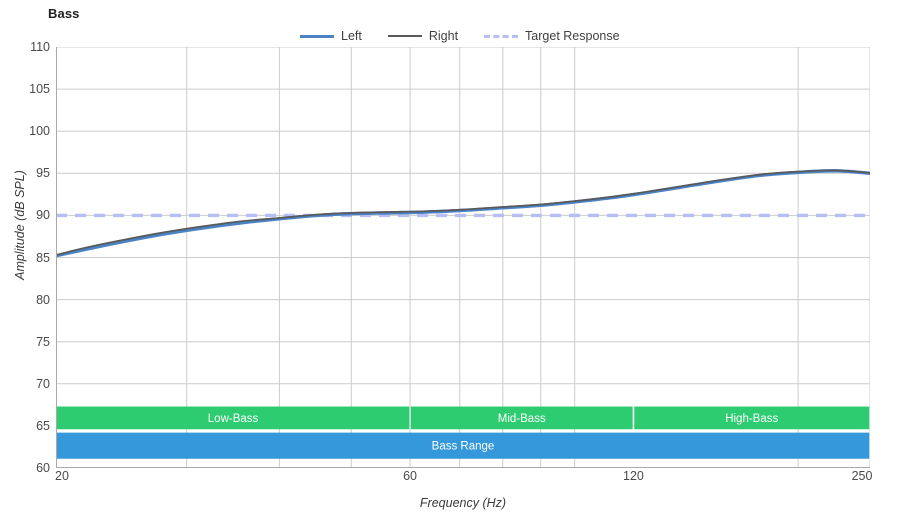  Describe the element at coordinates (64, 13) in the screenshot. I see `chart-title: Bass` at that location.